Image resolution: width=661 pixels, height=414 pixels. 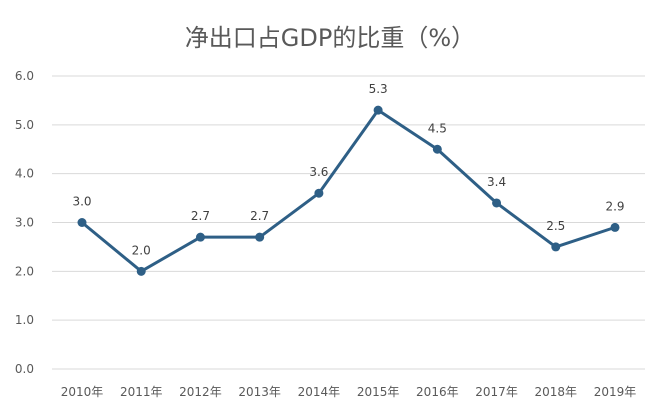 I want to click on data-label: 3.6, so click(x=318, y=172).